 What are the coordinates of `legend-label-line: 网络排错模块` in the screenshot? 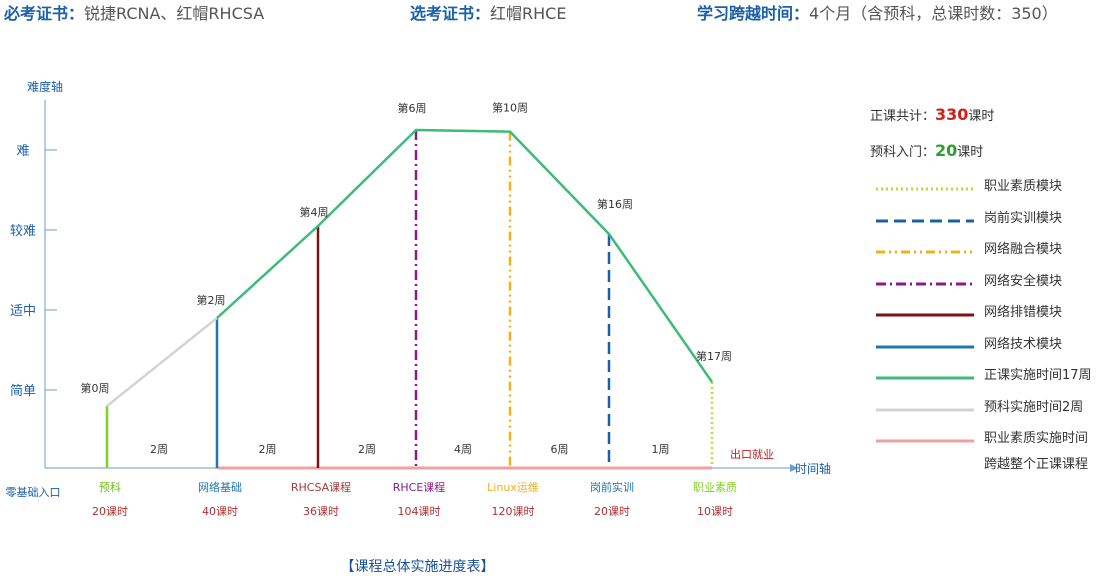 It's located at (1023, 312).